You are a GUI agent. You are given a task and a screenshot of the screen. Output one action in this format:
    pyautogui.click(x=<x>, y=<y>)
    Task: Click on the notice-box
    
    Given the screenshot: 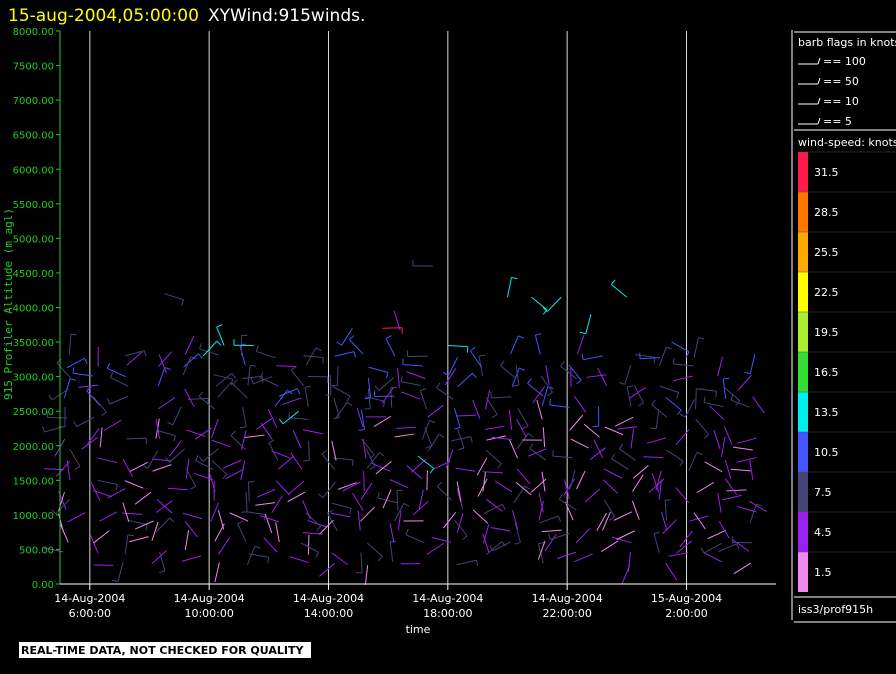 What is the action you would take?
    pyautogui.click(x=165, y=650)
    